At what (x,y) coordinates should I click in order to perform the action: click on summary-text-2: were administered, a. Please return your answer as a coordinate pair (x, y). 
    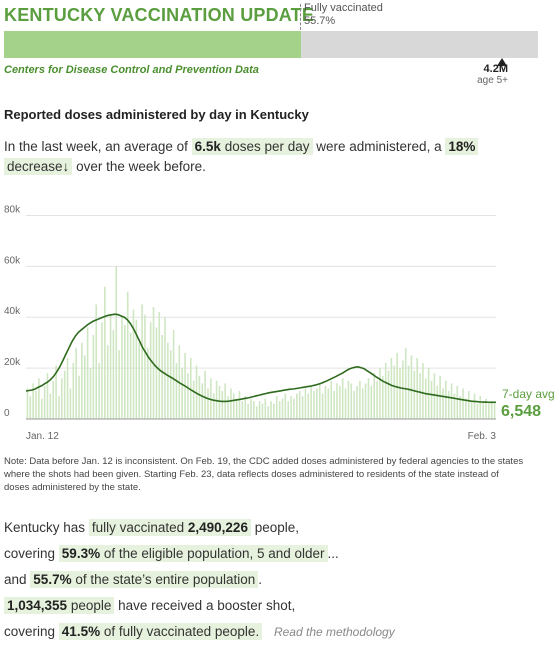
    Looking at the image, I should click on (379, 146).